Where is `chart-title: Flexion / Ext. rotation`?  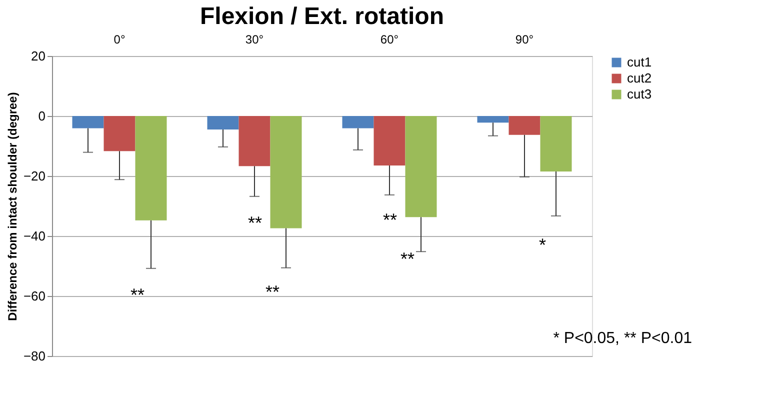 chart-title: Flexion / Ext. rotation is located at coordinates (322, 16).